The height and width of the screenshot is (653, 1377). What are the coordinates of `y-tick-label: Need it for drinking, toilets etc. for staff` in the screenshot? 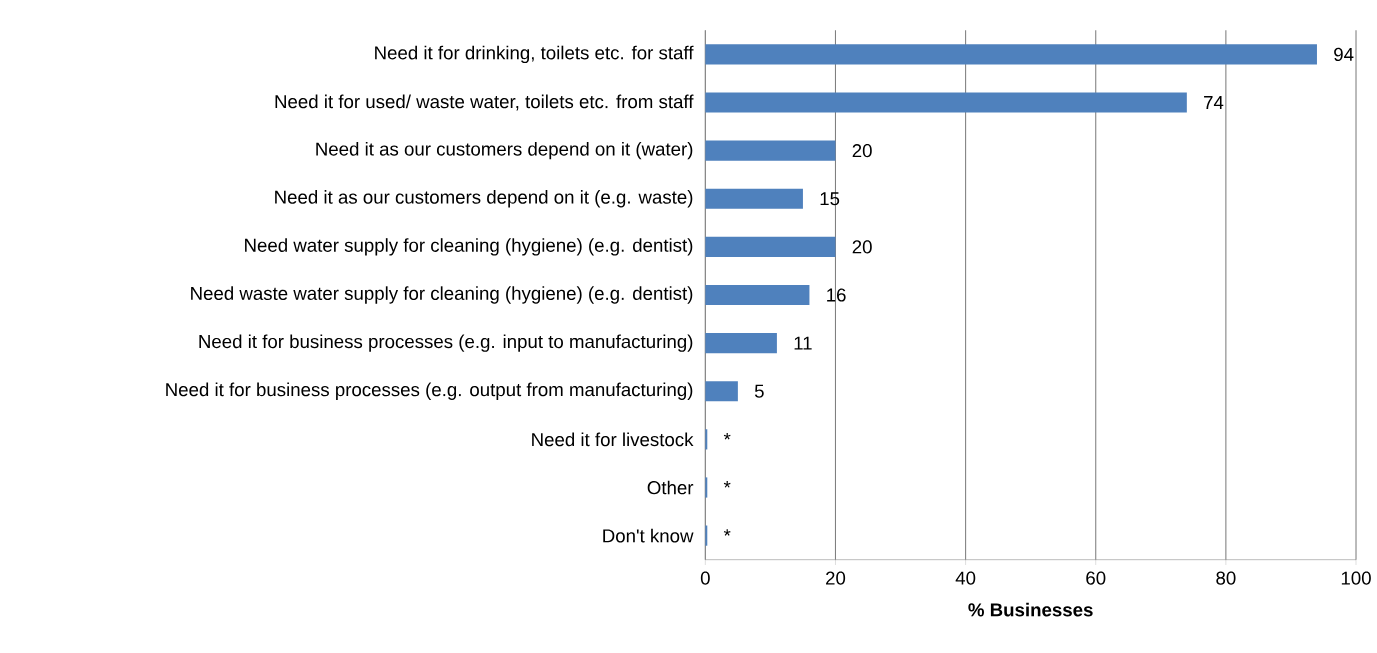 It's located at (534, 54).